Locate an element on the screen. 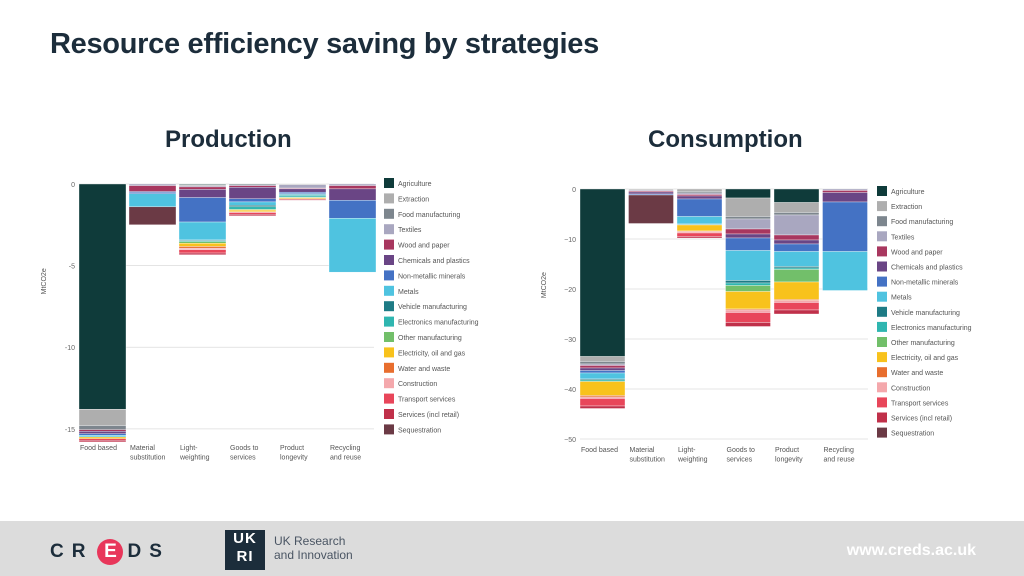 The width and height of the screenshot is (1024, 576). production-ytick-label: -15 is located at coordinates (70, 430).